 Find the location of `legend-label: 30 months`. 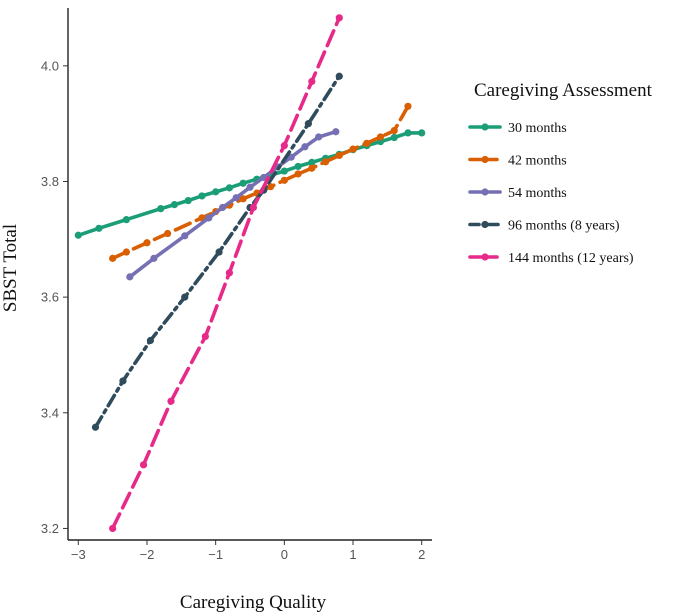

legend-label: 30 months is located at coordinates (537, 128).